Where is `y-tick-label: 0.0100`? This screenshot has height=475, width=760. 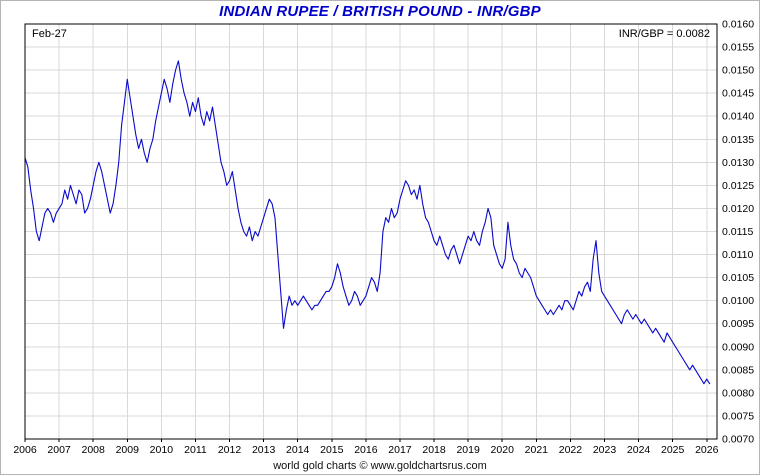
y-tick-label: 0.0100 is located at coordinates (738, 301).